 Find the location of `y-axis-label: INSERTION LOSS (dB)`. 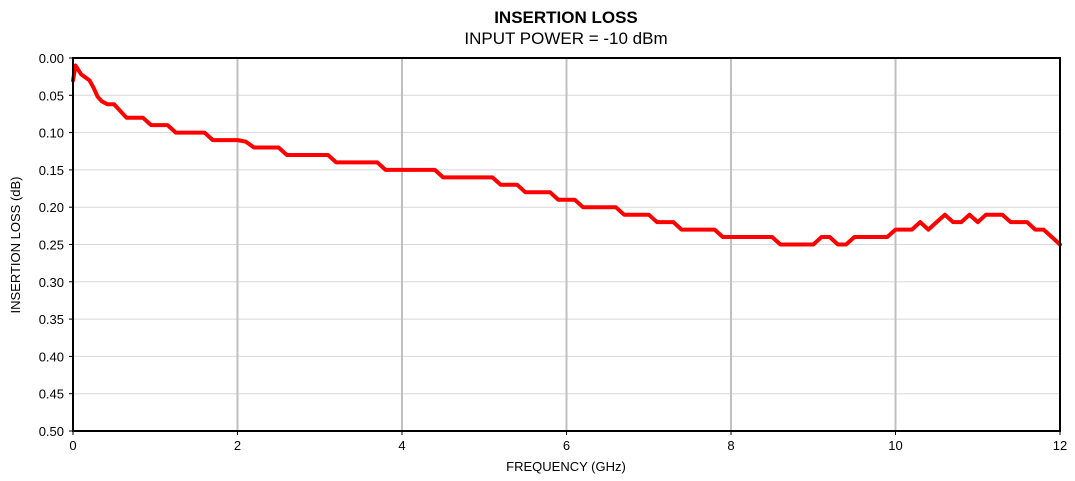

y-axis-label: INSERTION LOSS (dB) is located at coordinates (15, 244).